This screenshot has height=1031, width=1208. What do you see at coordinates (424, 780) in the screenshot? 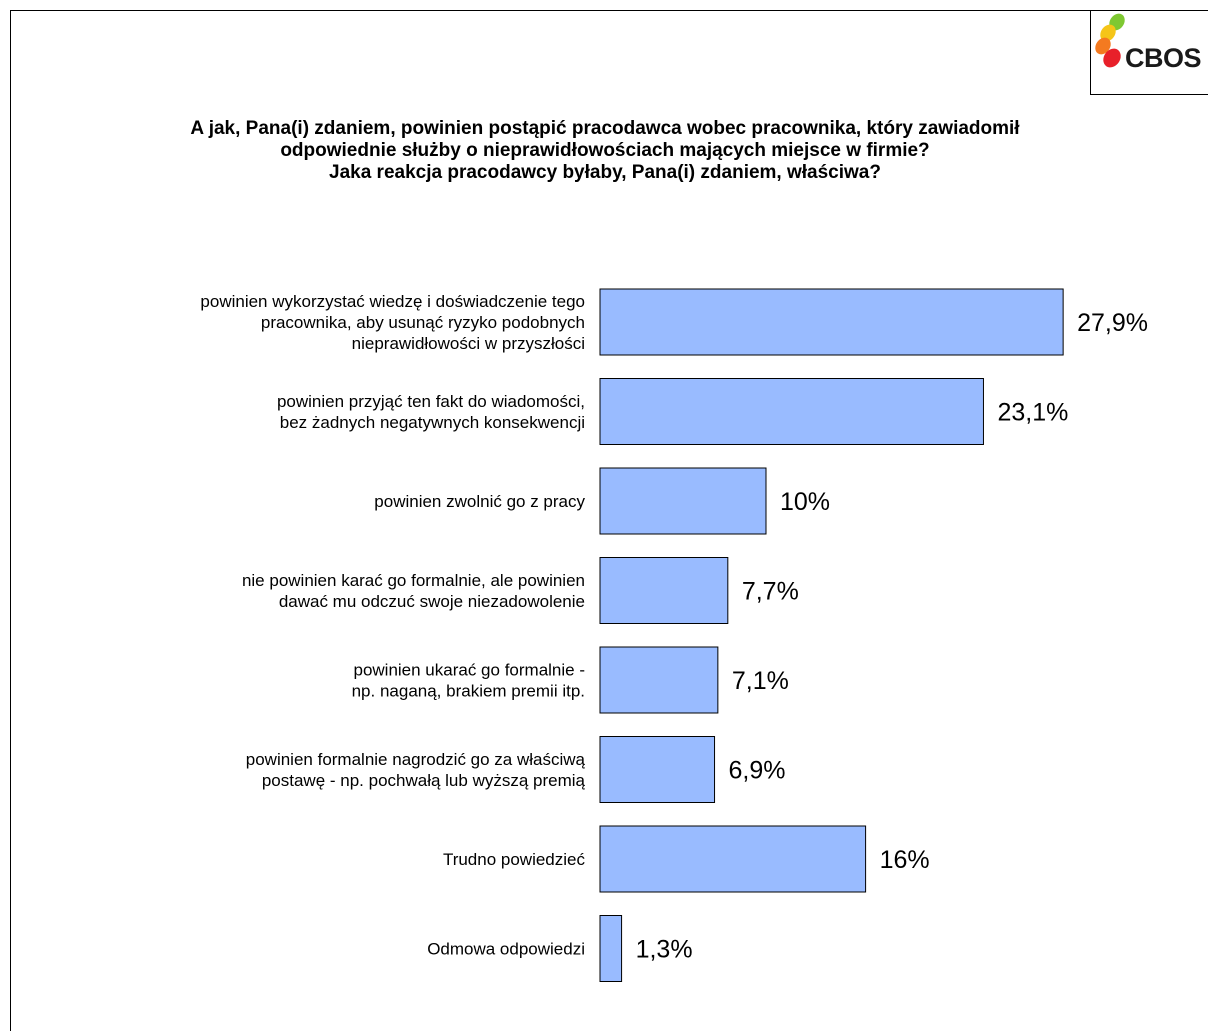
I see `category-label-6-line-2: postawę - np. pochwałą lub wyższą premią` at bounding box center [424, 780].